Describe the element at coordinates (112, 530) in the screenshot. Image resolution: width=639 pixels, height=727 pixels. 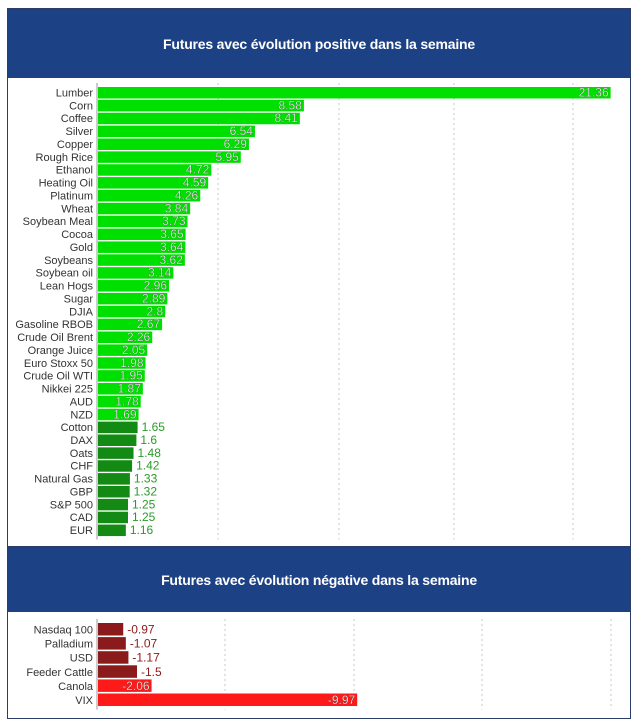
I see `bar-eur` at that location.